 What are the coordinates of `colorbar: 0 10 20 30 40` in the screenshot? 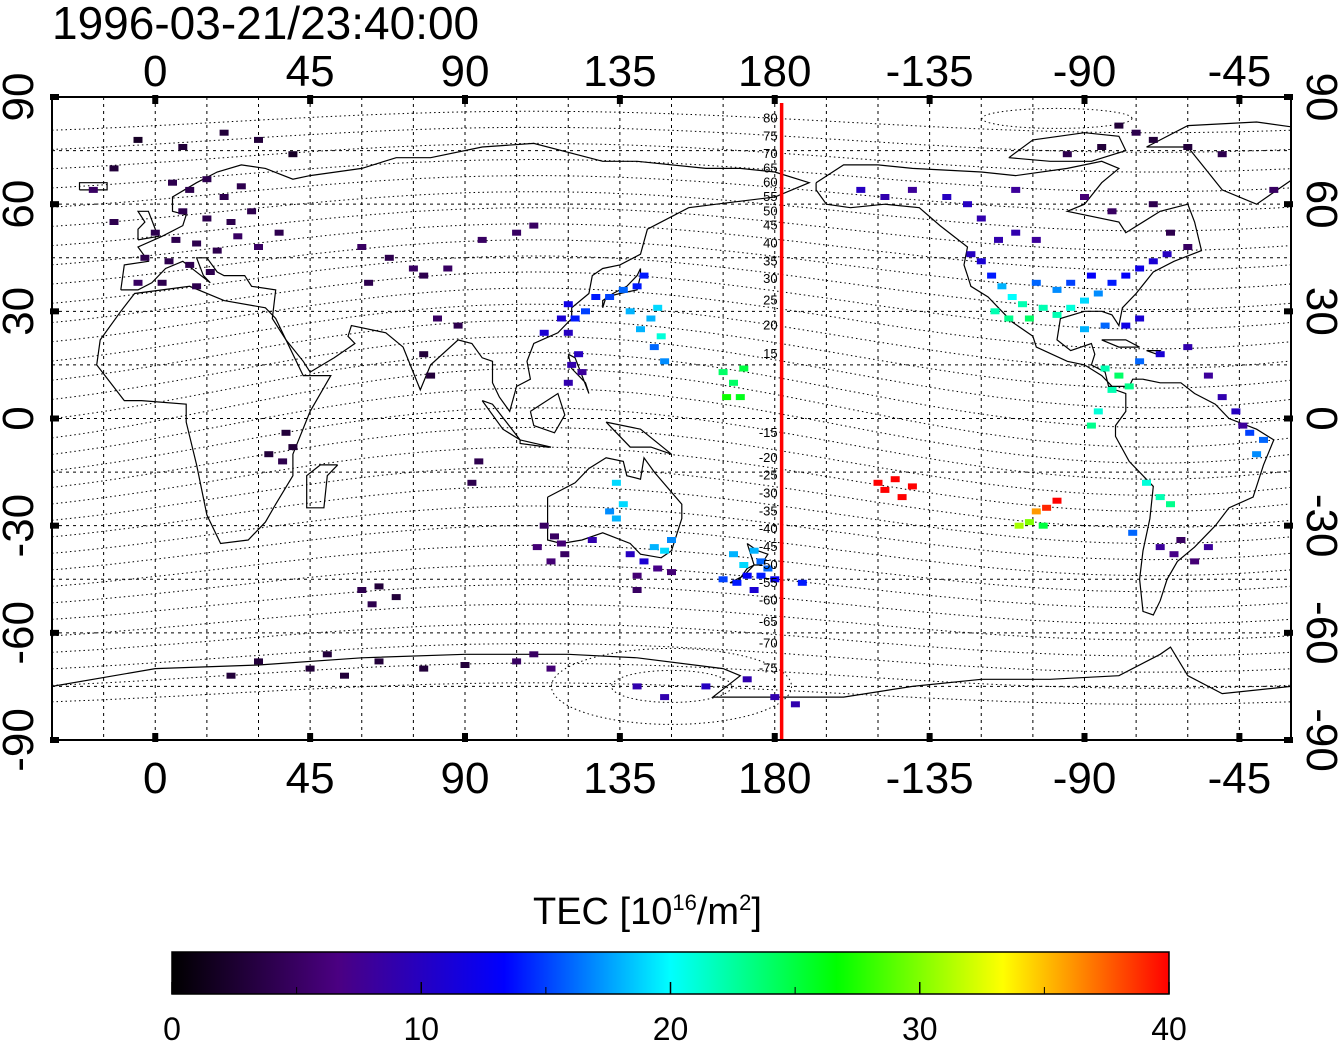 It's located at (675, 996).